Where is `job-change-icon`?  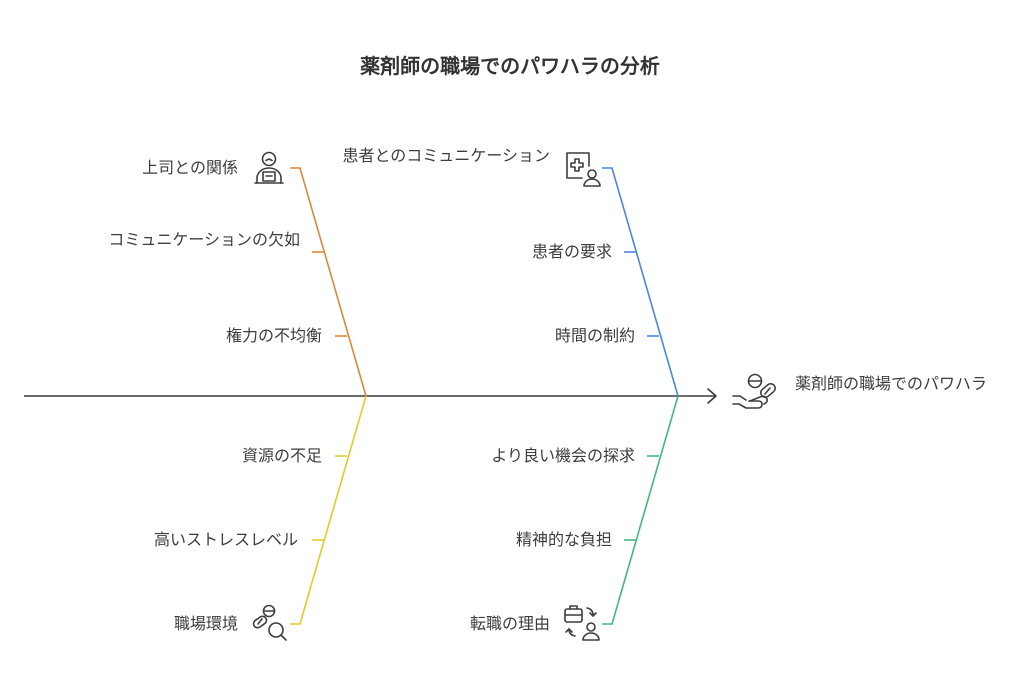 job-change-icon is located at coordinates (582, 623).